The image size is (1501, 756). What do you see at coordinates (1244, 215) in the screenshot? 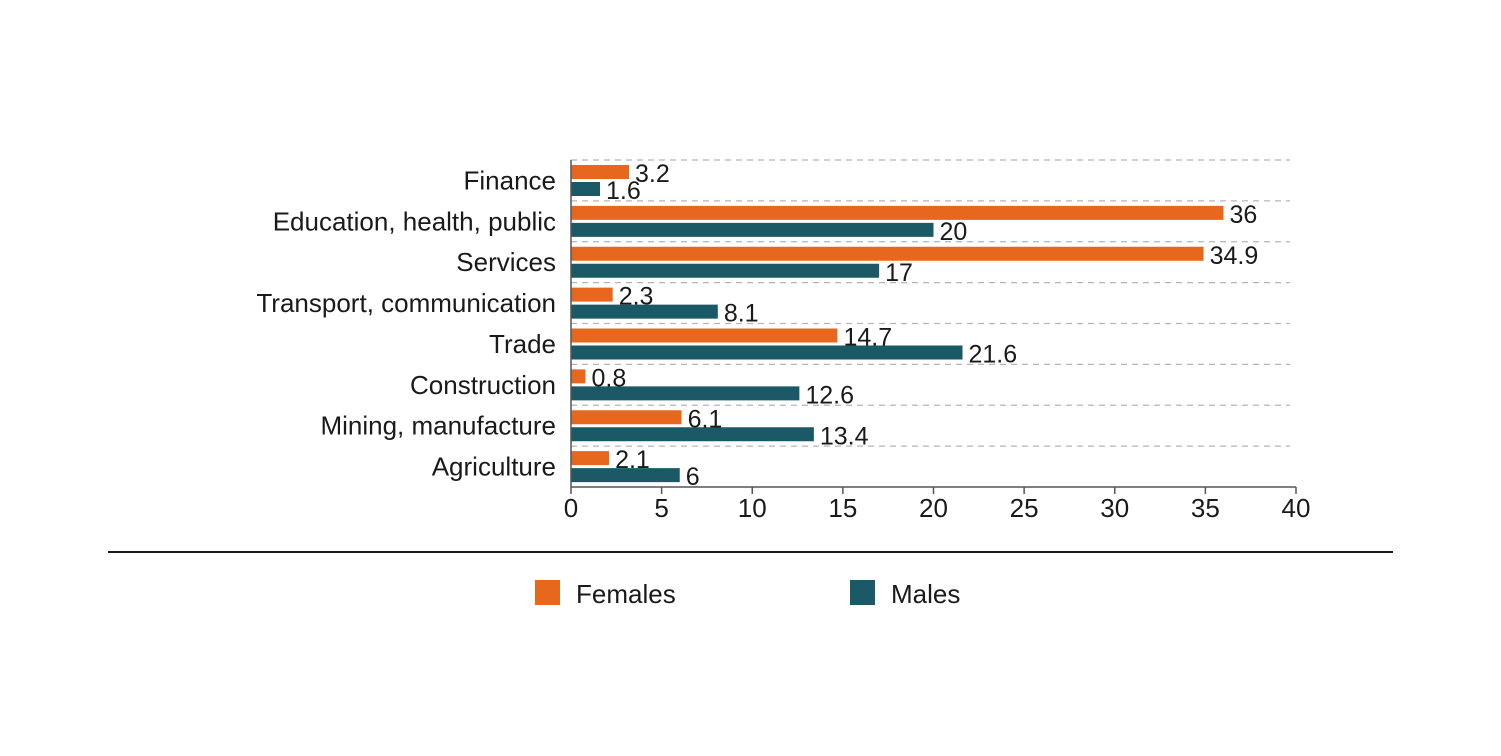
I see `data-label-females-education-health-public: 36` at bounding box center [1244, 215].